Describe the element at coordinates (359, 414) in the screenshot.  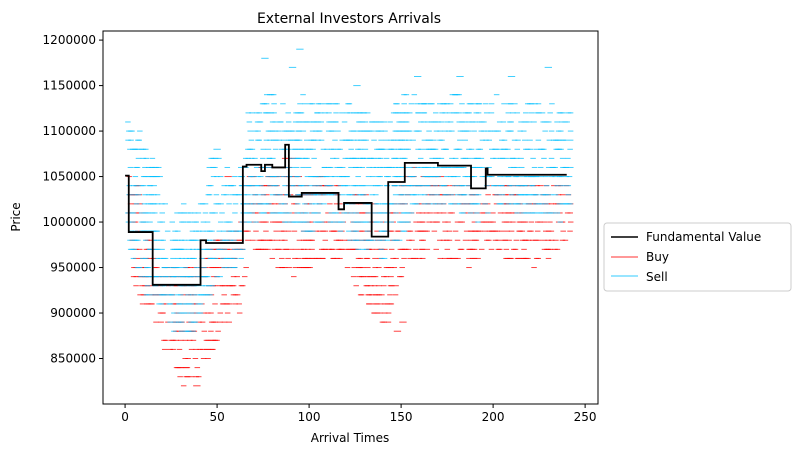
I see `x-axis-ticks: 0 50 100 150 200 250` at that location.